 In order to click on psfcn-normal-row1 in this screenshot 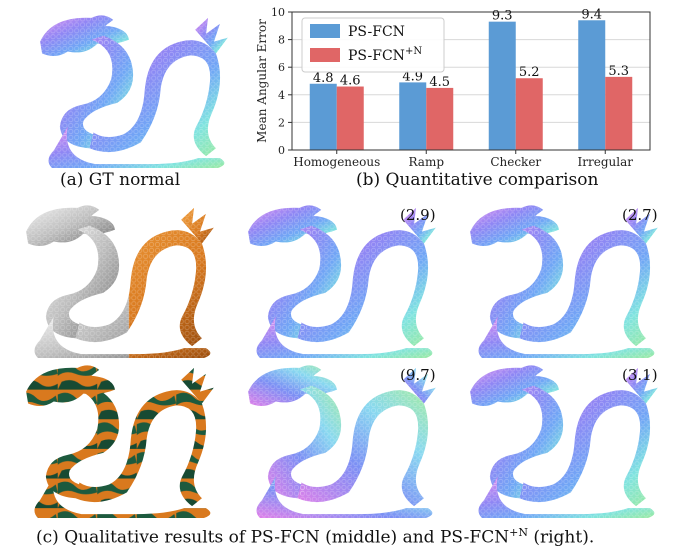, I will do `click(339, 280)`.